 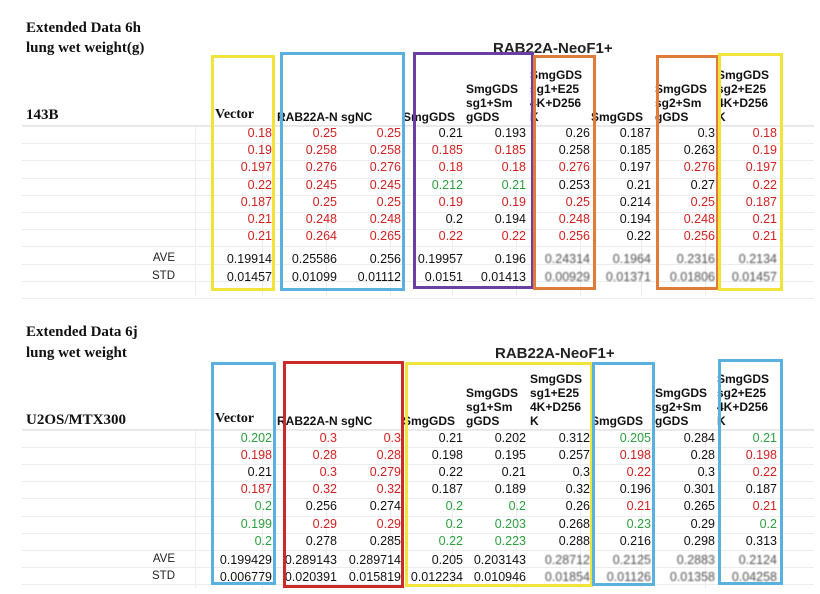 What do you see at coordinates (574, 438) in the screenshot?
I see `table-cell: 0.312` at bounding box center [574, 438].